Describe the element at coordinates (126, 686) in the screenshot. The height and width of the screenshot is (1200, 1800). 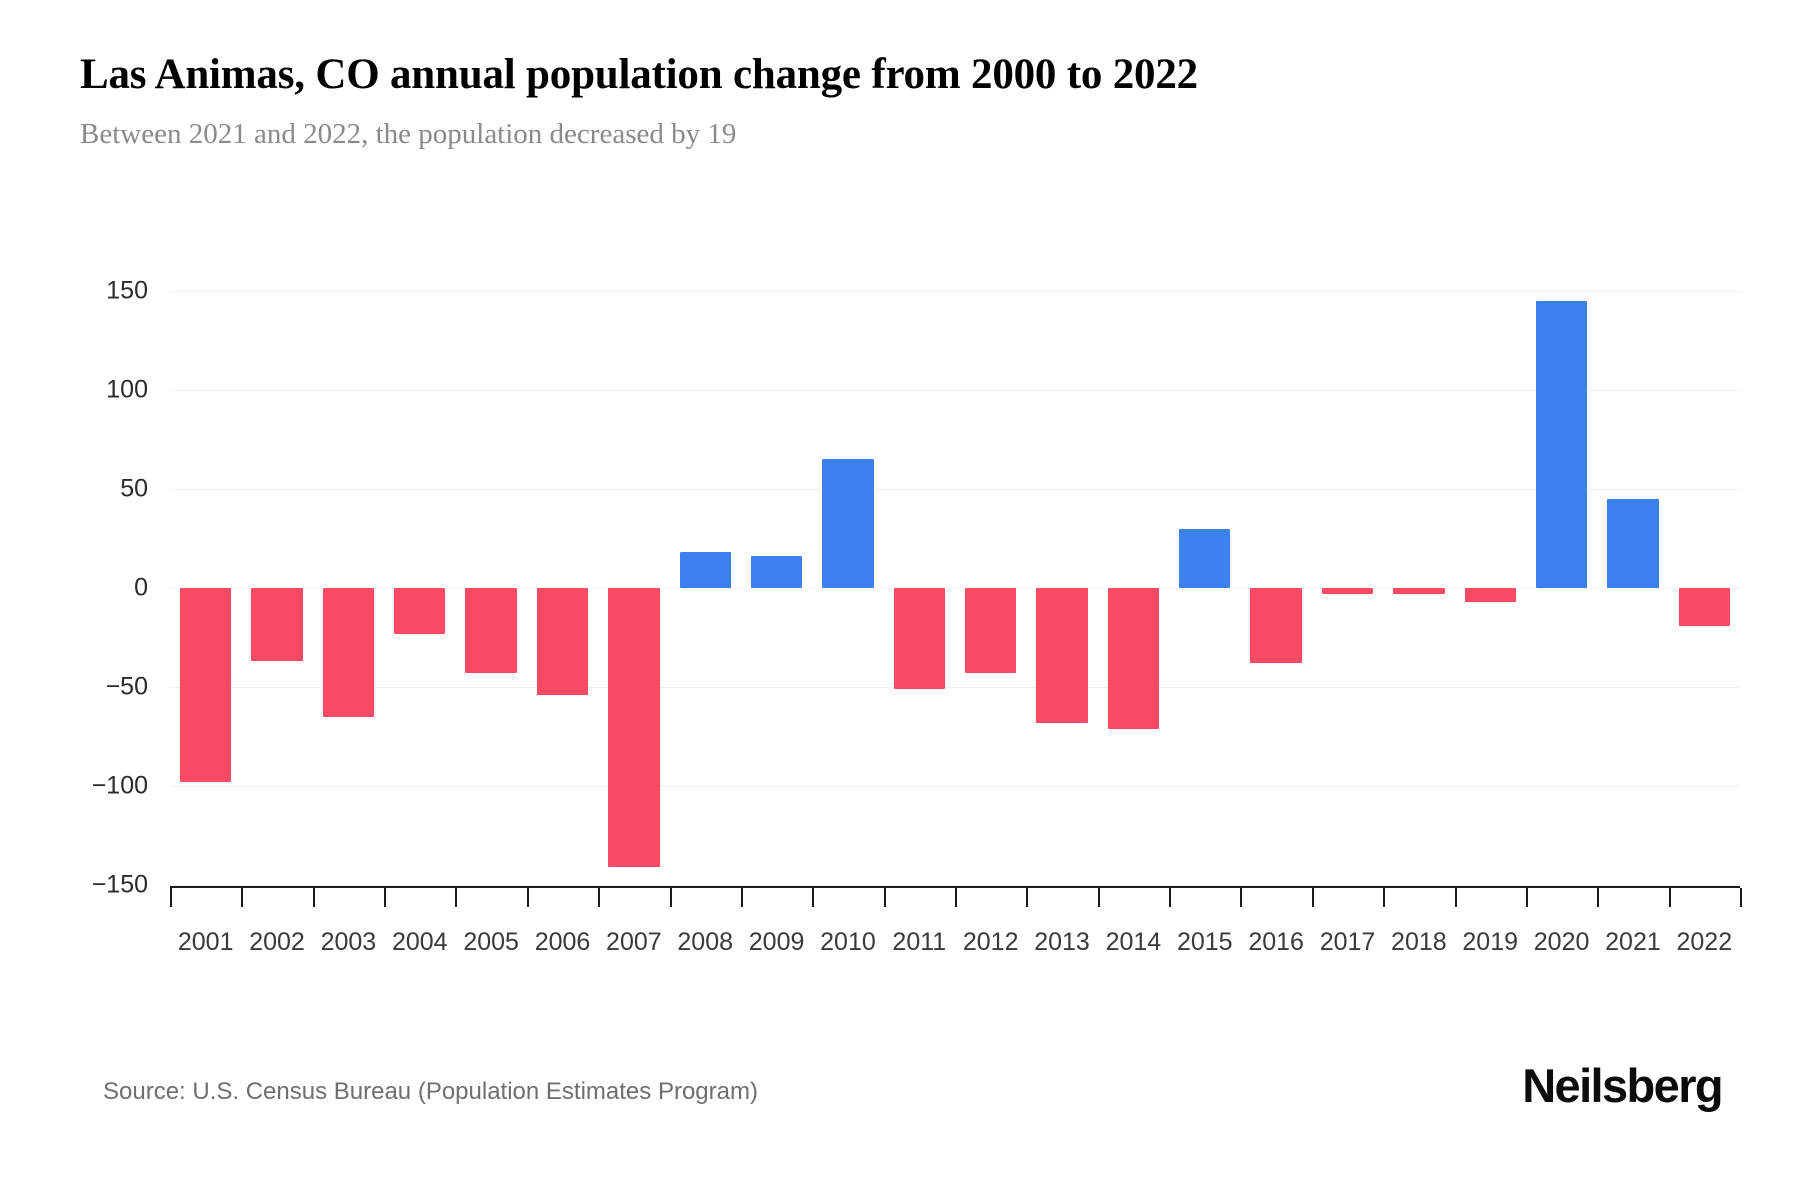
I see `y-tick-label: −50` at that location.